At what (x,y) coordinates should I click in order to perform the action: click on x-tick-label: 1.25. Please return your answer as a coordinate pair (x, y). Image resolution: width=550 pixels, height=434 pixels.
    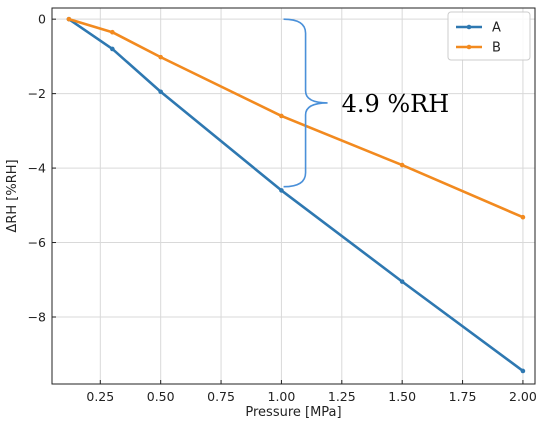
    Looking at the image, I should click on (342, 396).